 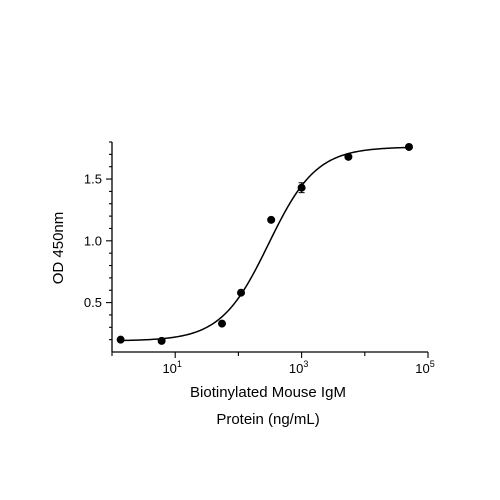 I want to click on x-tick-label: 10¹, so click(x=171, y=367).